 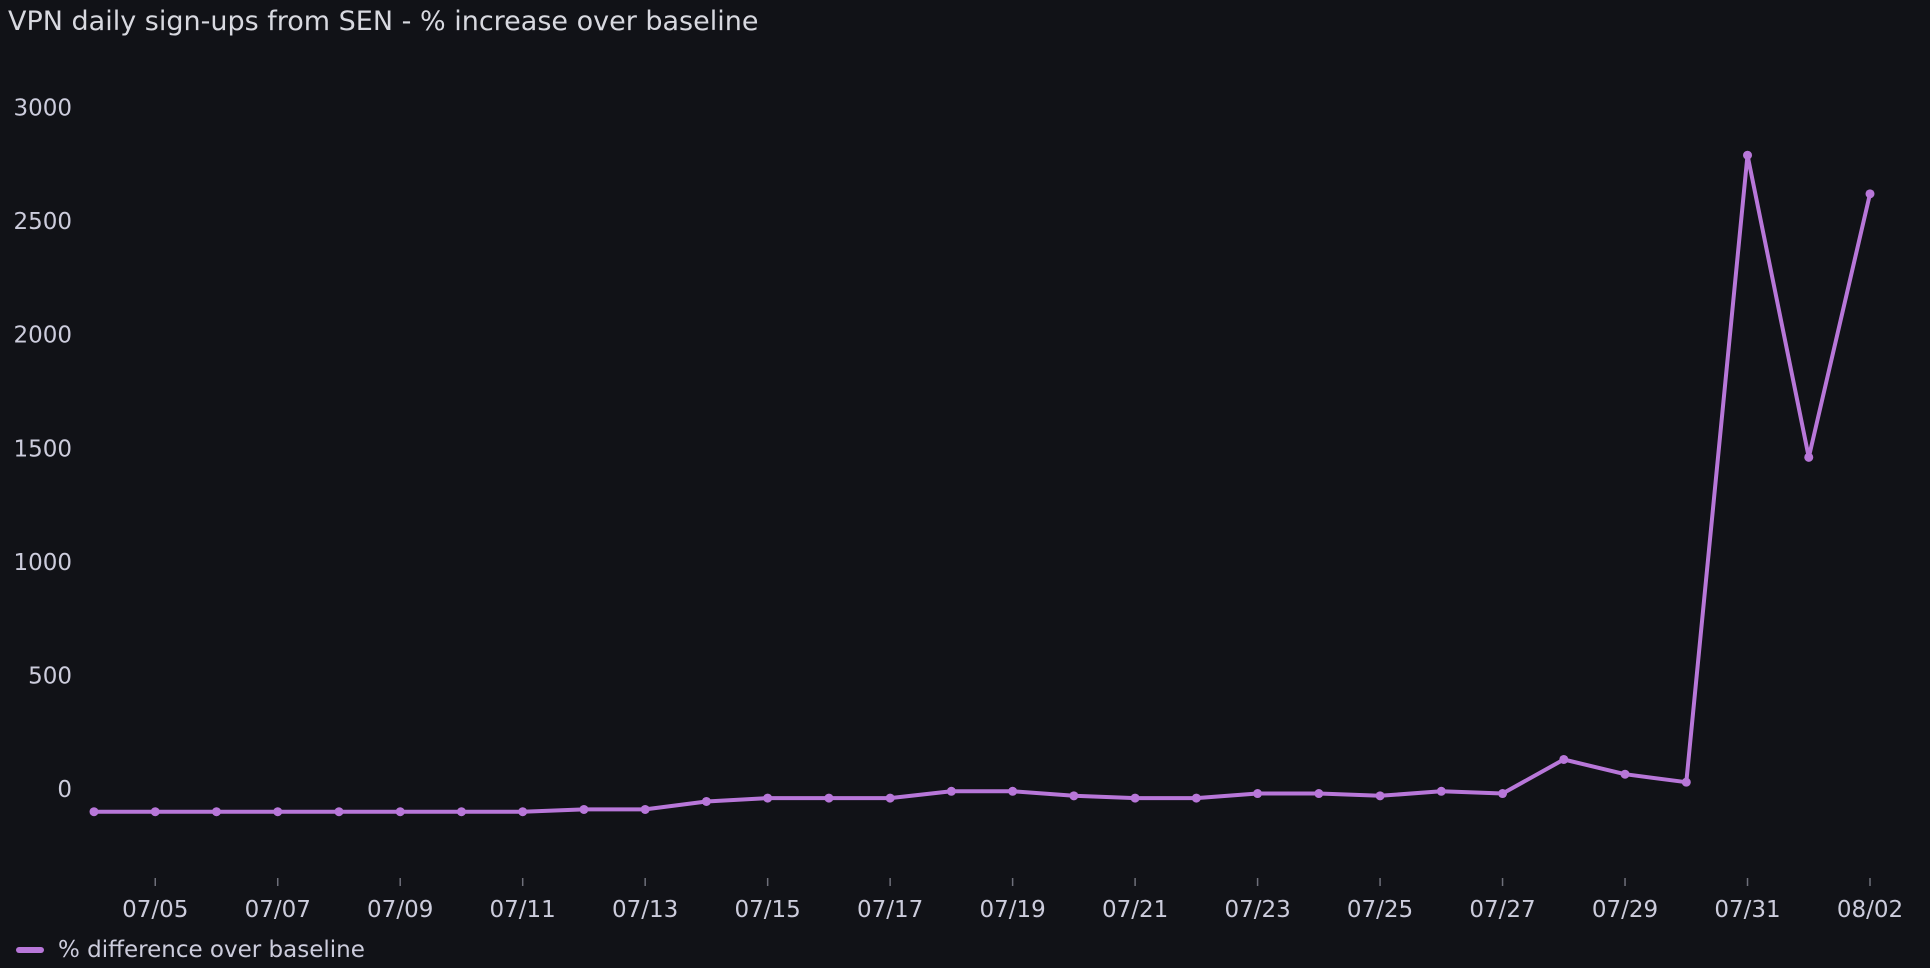 I want to click on legend: % difference over baseline, so click(x=190, y=950).